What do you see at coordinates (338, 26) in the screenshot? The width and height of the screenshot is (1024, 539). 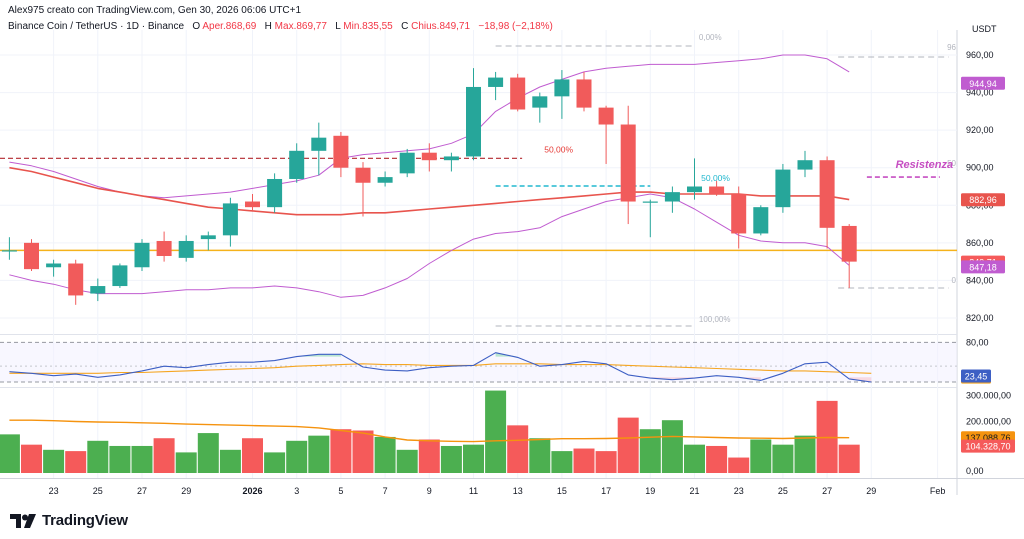 I see `low-label: L` at bounding box center [338, 26].